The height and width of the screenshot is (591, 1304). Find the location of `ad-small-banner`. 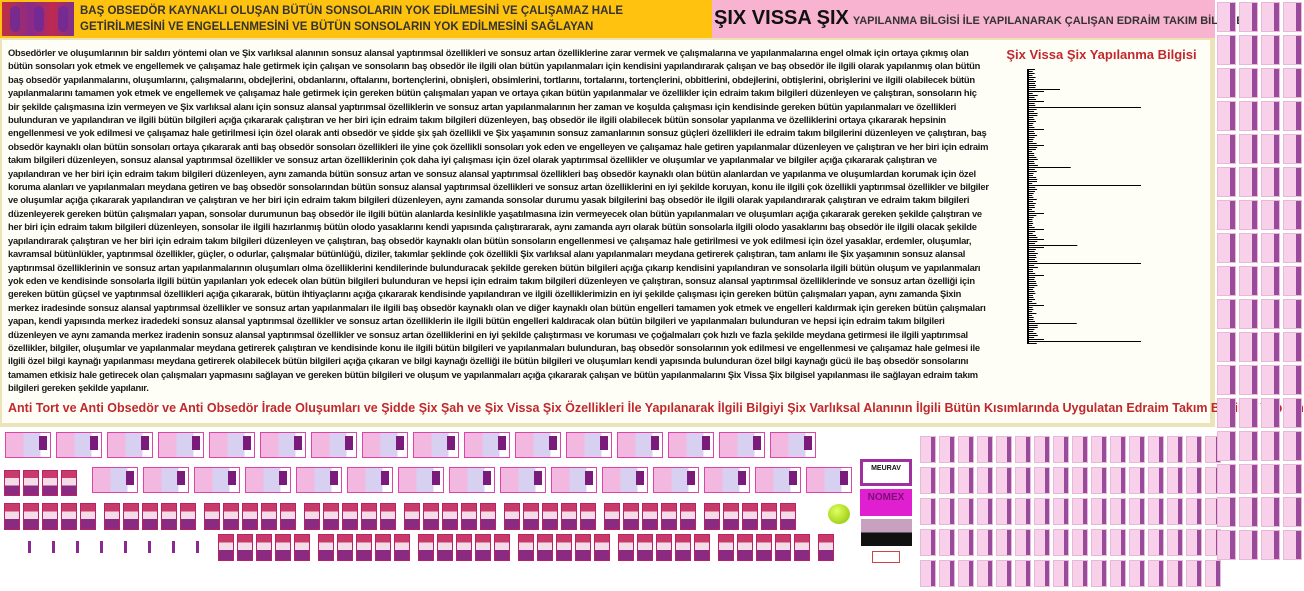

ad-small-banner is located at coordinates (886, 557).